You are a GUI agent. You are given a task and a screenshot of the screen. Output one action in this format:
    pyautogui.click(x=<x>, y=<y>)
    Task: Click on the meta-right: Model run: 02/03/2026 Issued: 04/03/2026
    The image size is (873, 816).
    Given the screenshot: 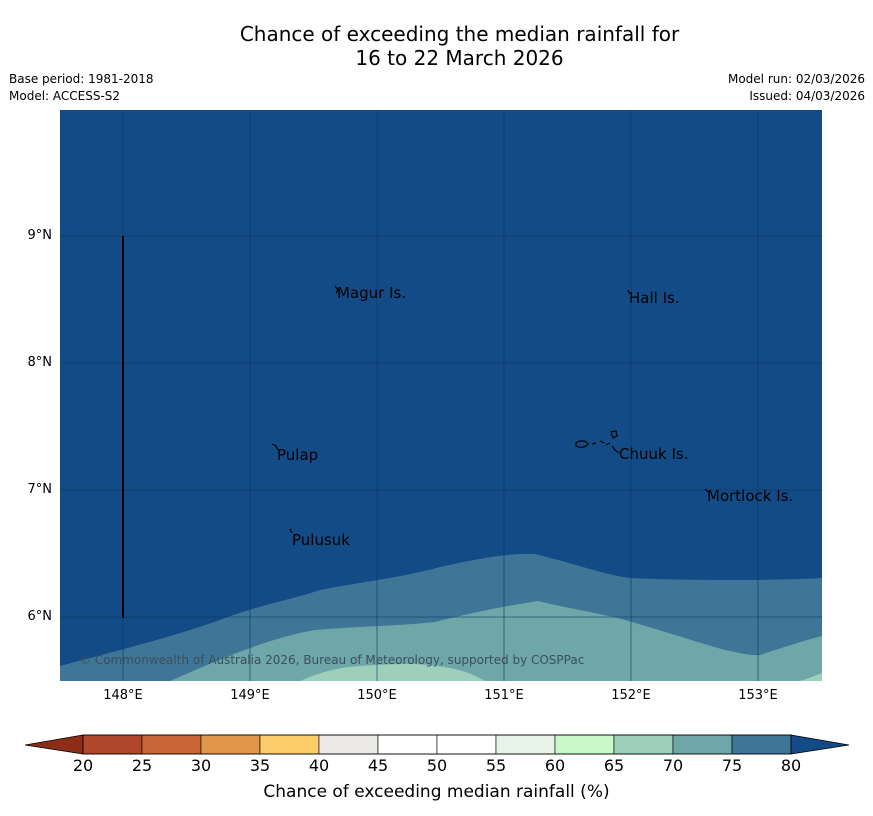 What is the action you would take?
    pyautogui.click(x=796, y=88)
    